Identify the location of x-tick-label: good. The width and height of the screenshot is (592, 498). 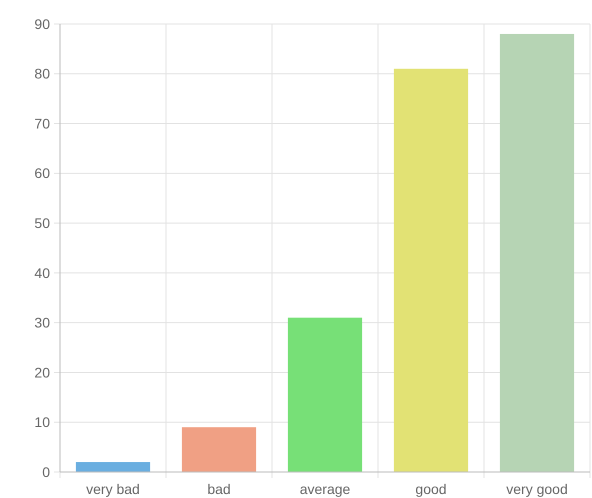
(431, 489).